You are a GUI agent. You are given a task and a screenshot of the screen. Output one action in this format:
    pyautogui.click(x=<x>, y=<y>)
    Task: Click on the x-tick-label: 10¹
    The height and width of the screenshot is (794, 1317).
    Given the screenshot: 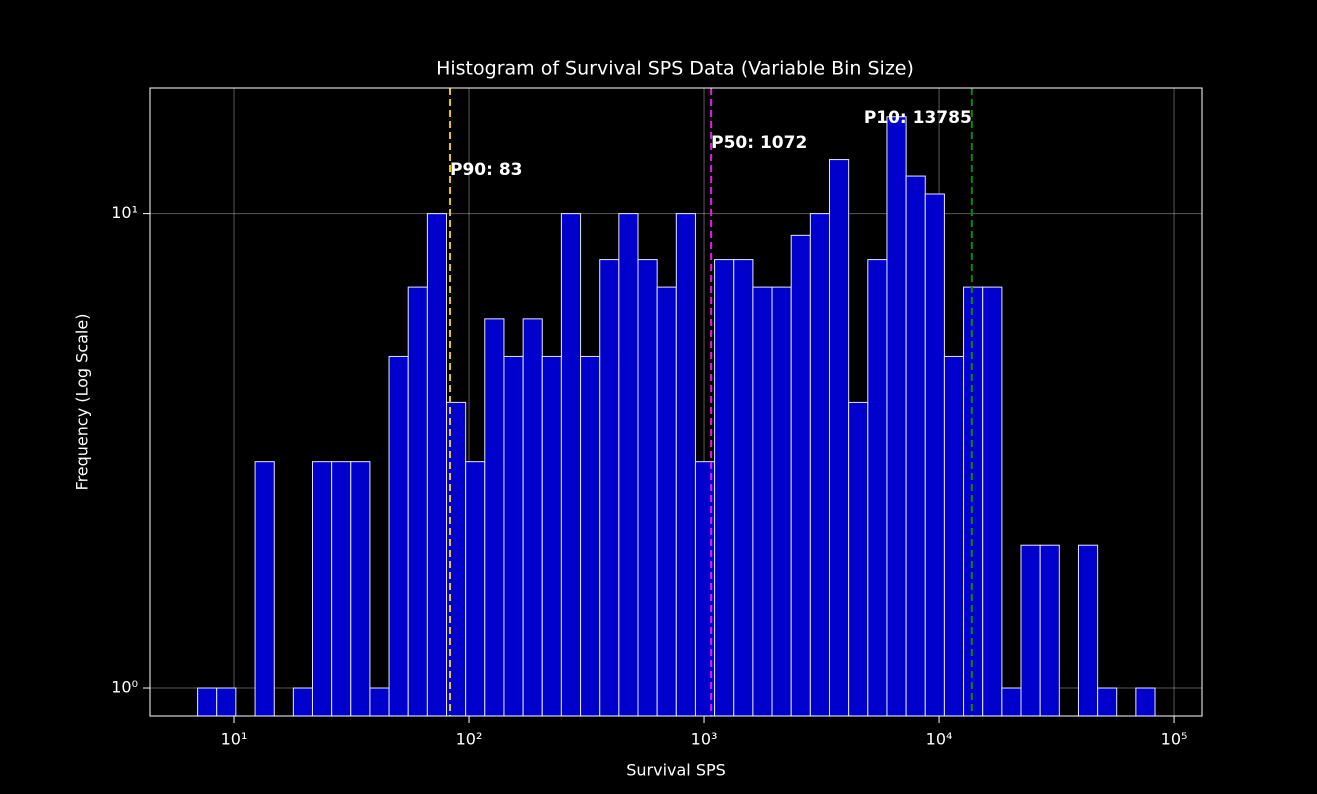 What is the action you would take?
    pyautogui.click(x=234, y=739)
    